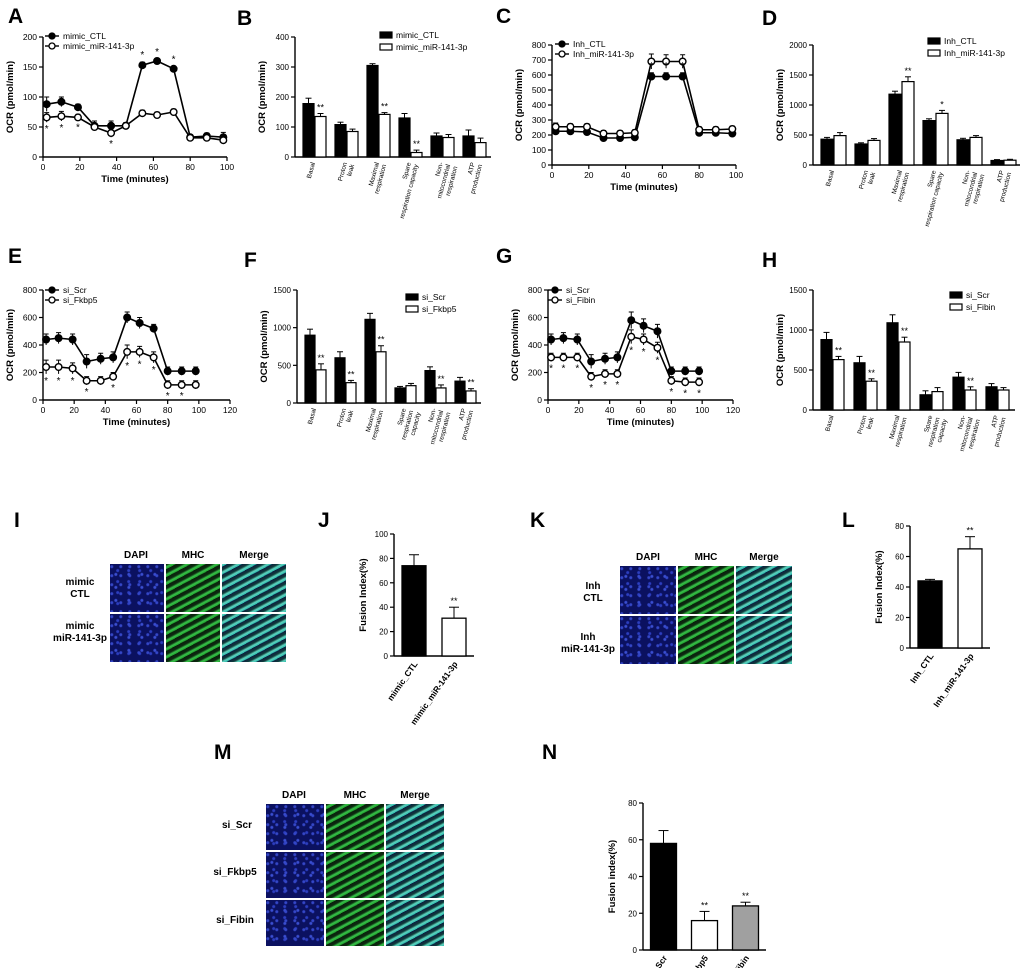  What do you see at coordinates (423, 41) in the screenshot?
I see `legend: mimic_CTL mimic_miR-141-3p` at bounding box center [423, 41].